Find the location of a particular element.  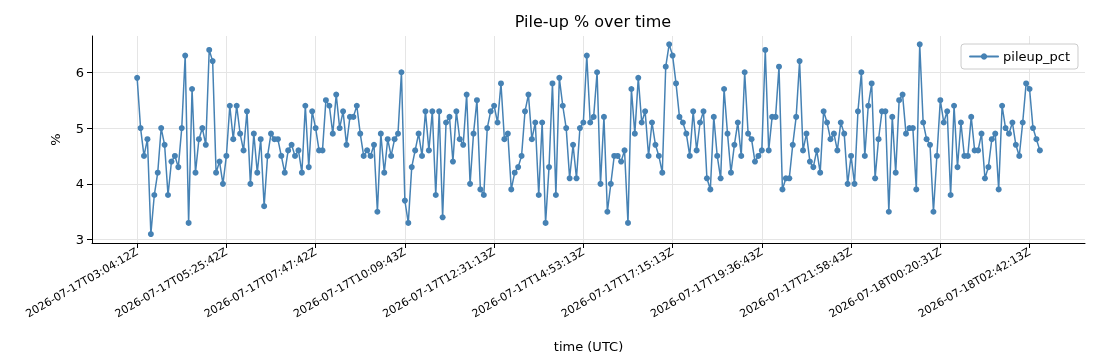

y-tick-label: 5 is located at coordinates (79, 128).